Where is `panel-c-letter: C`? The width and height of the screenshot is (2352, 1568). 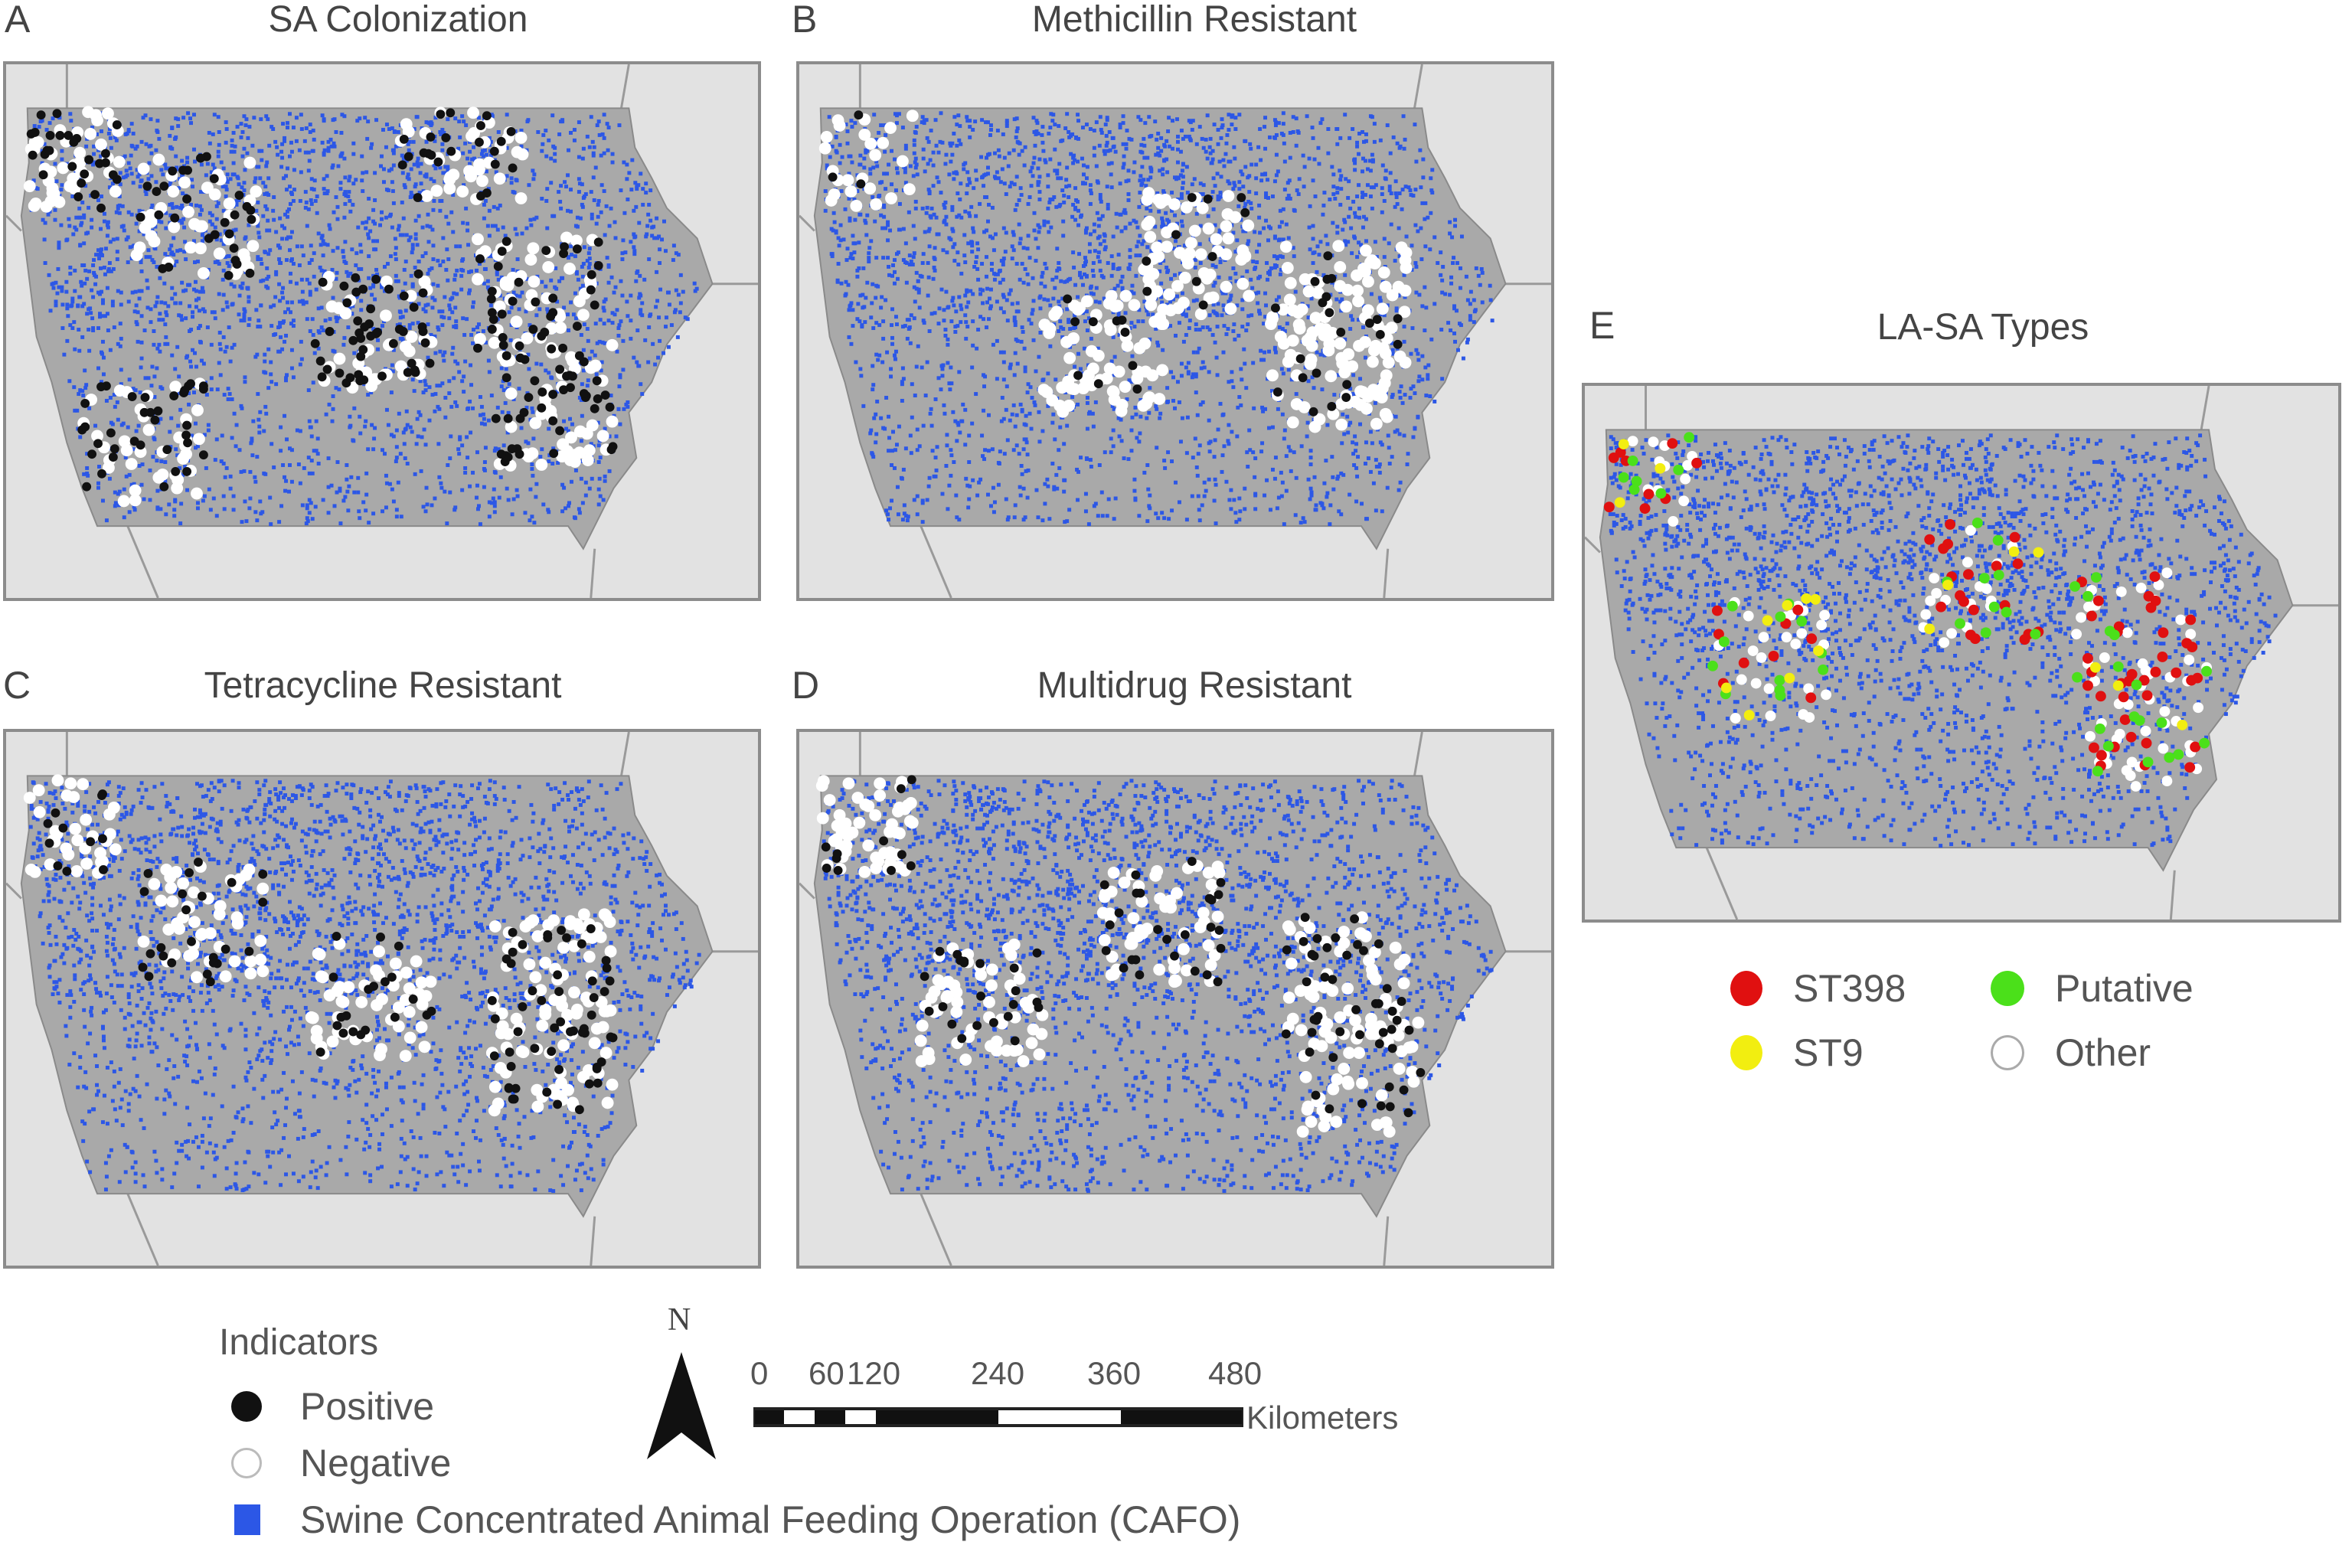 panel-c-letter: C is located at coordinates (17, 685).